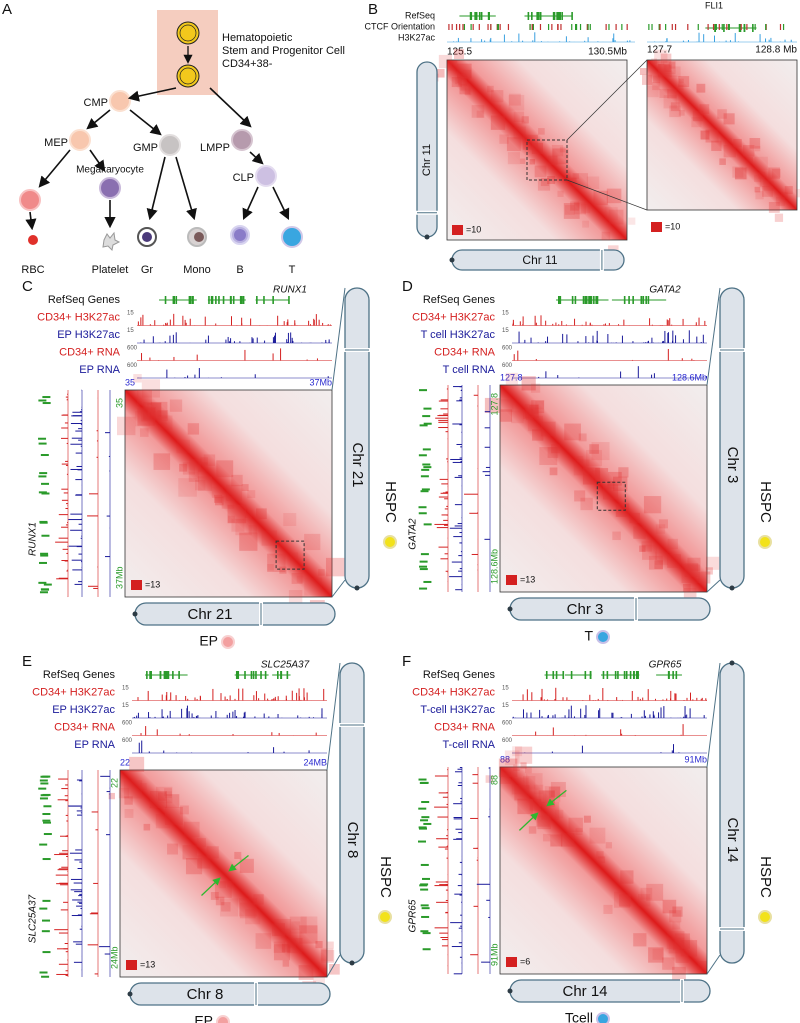  What do you see at coordinates (7, 9) in the screenshot?
I see `panel-label: A` at bounding box center [7, 9].